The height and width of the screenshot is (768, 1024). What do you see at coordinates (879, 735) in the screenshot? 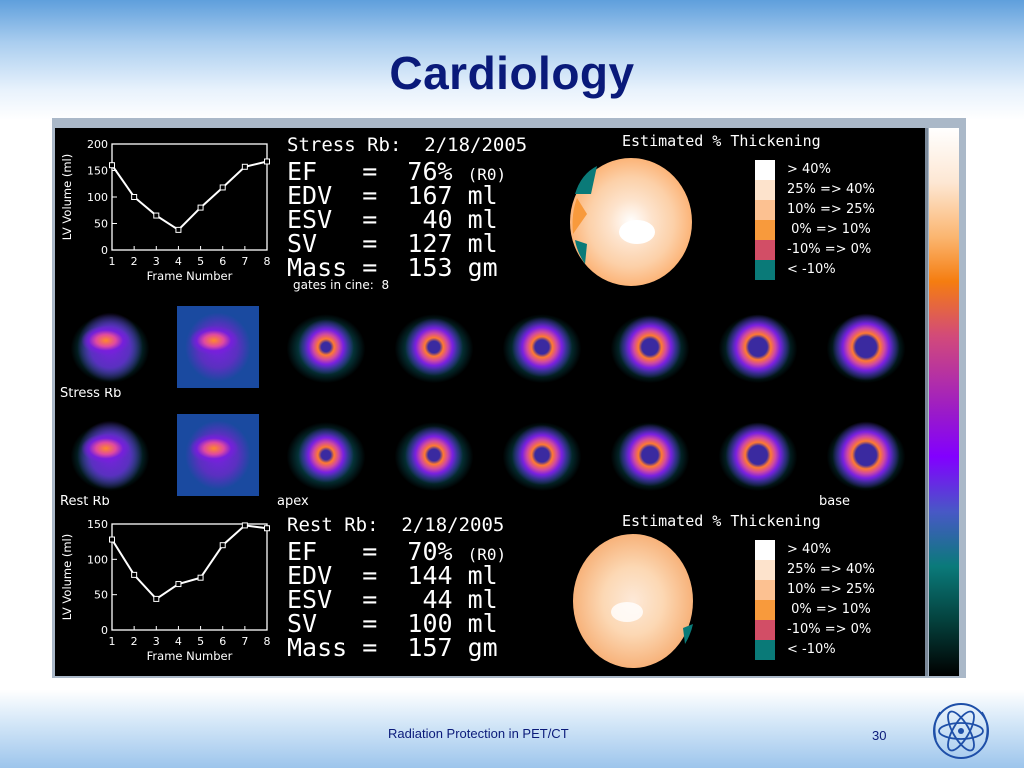
I see `page-number: 30` at bounding box center [879, 735].